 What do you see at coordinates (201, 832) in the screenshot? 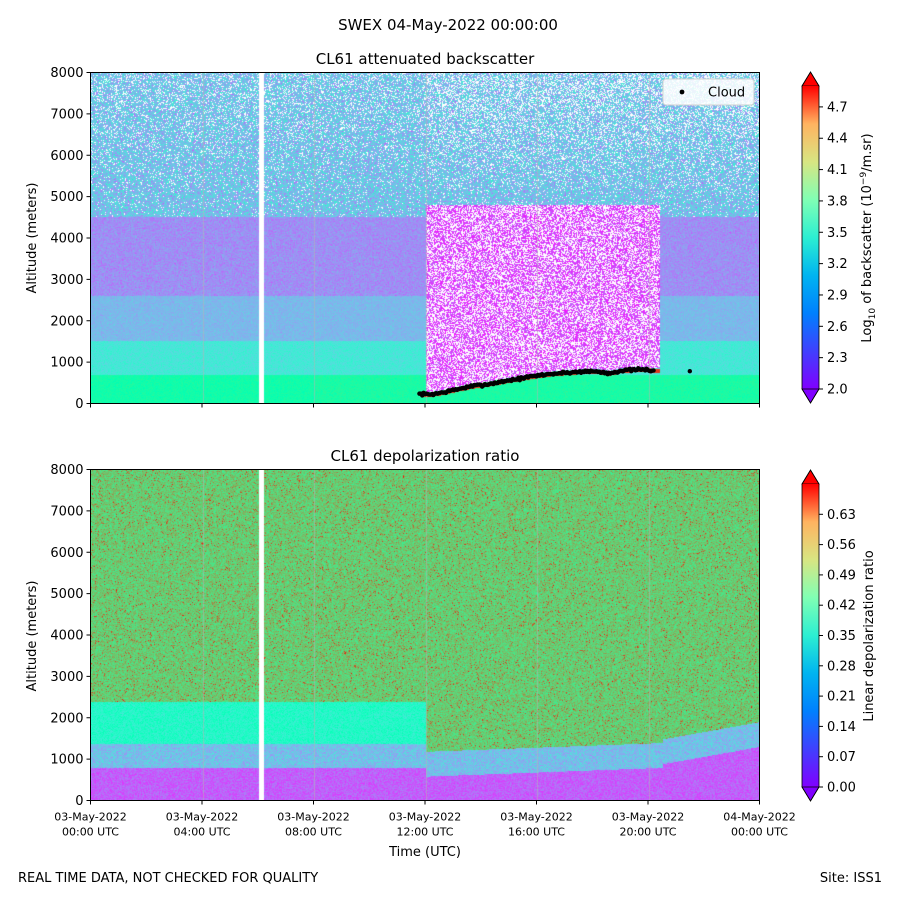
I see `x-tick-time: 04:00 UTC` at bounding box center [201, 832].